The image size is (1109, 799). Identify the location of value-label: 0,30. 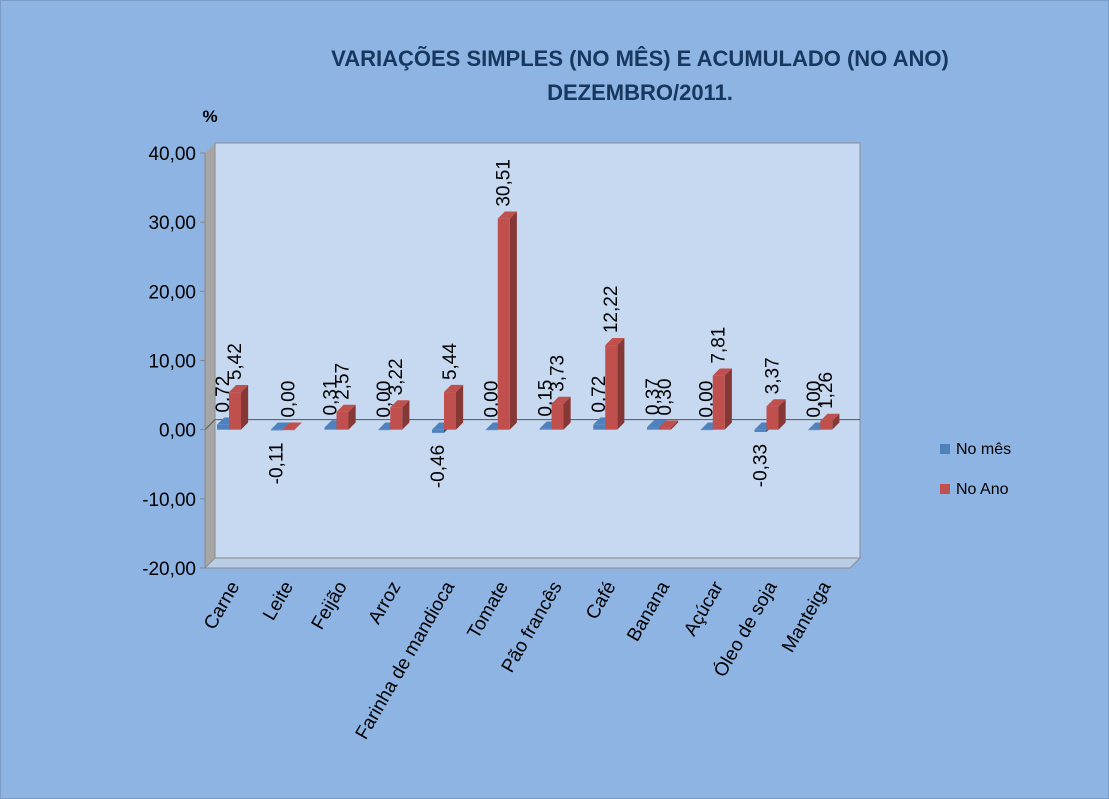
(665, 397).